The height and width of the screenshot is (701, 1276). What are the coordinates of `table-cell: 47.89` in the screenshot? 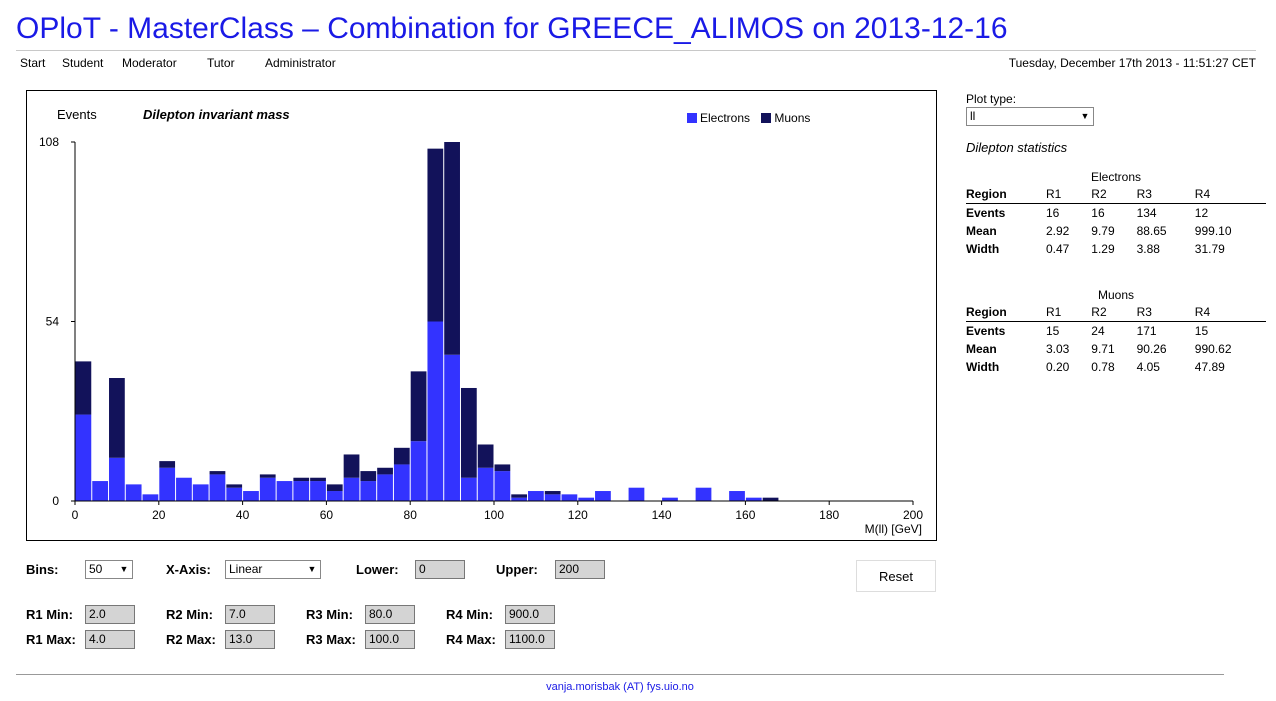 It's located at (1209, 367).